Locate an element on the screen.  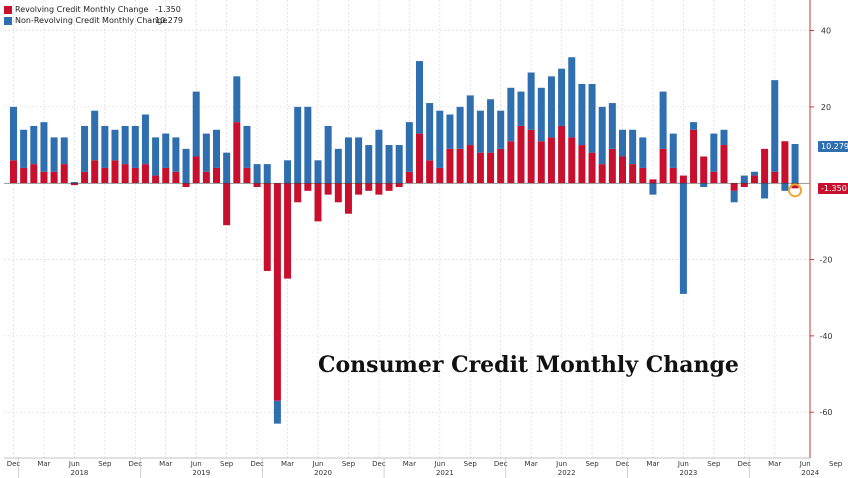
legend-item-revolving: Revolving Credit Monthly Change -1.350 is located at coordinates (93, 9).